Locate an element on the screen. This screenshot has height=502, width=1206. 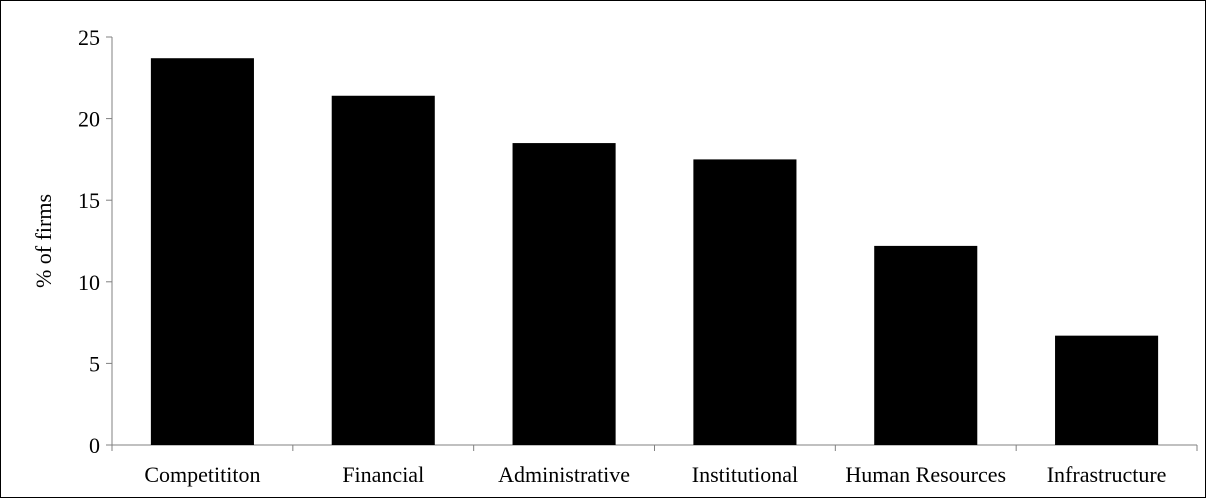
y-tick-label: 20 is located at coordinates (89, 119).